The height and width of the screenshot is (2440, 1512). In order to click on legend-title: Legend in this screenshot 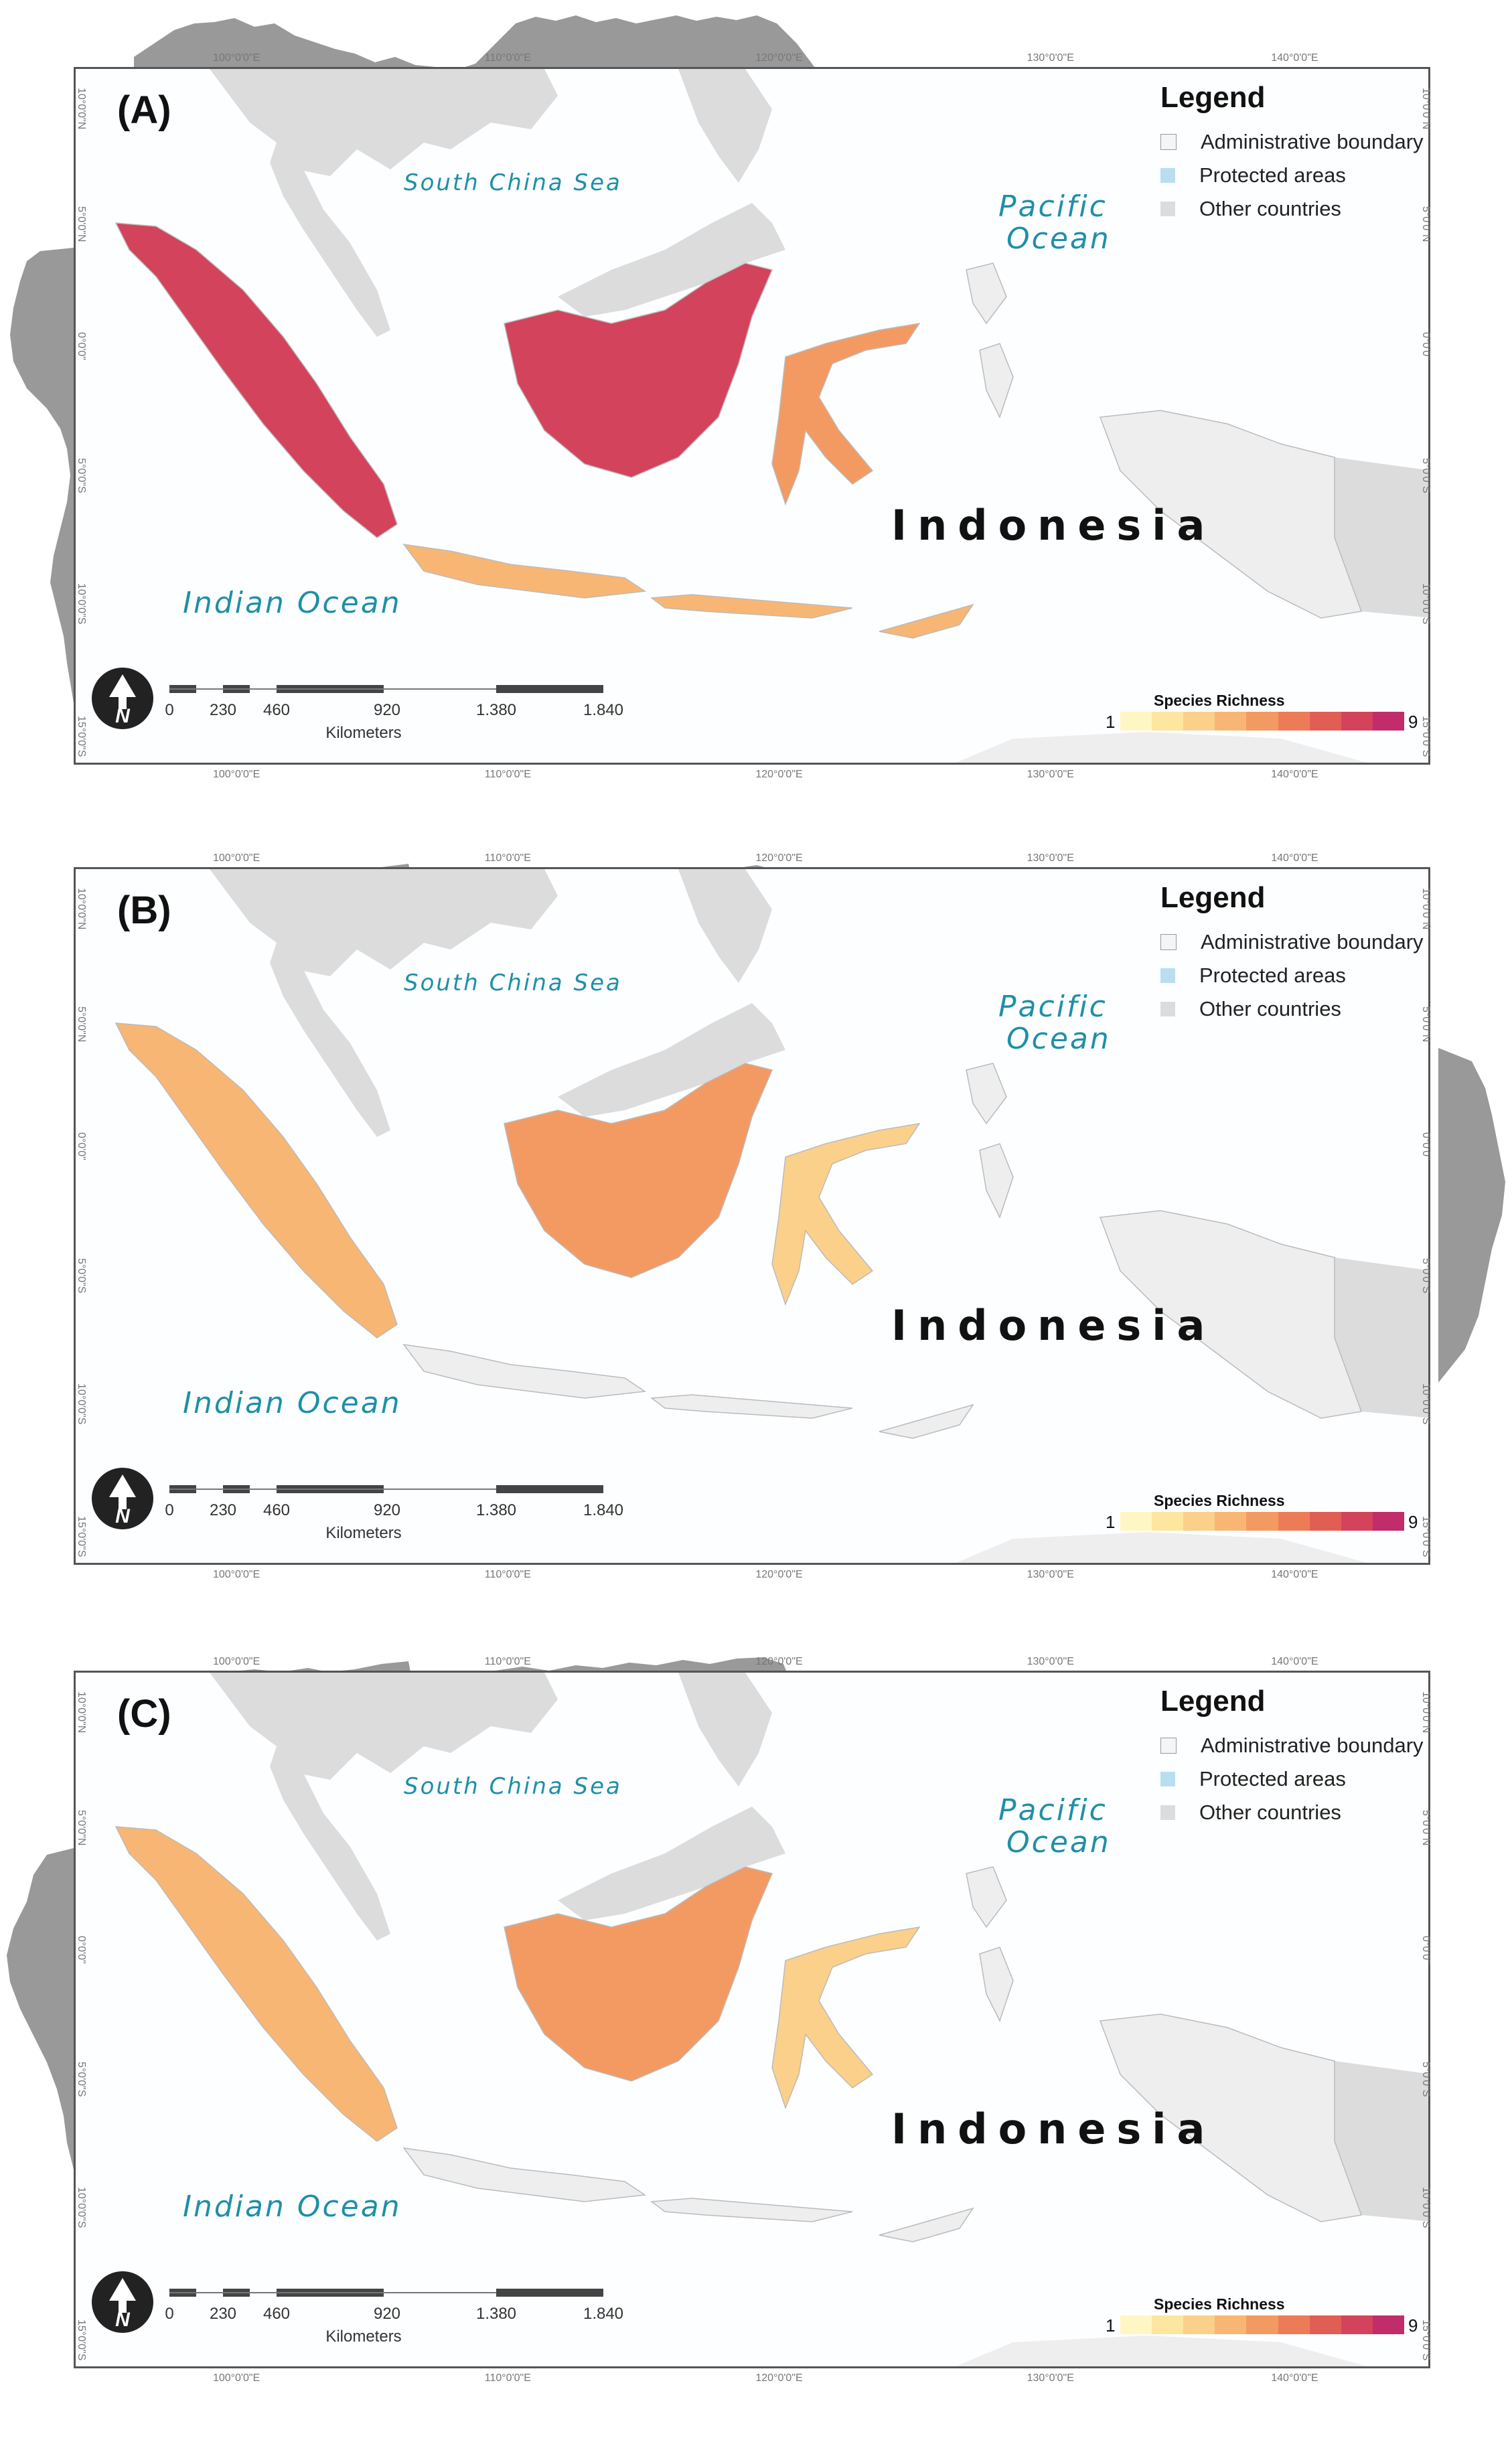, I will do `click(1213, 97)`.